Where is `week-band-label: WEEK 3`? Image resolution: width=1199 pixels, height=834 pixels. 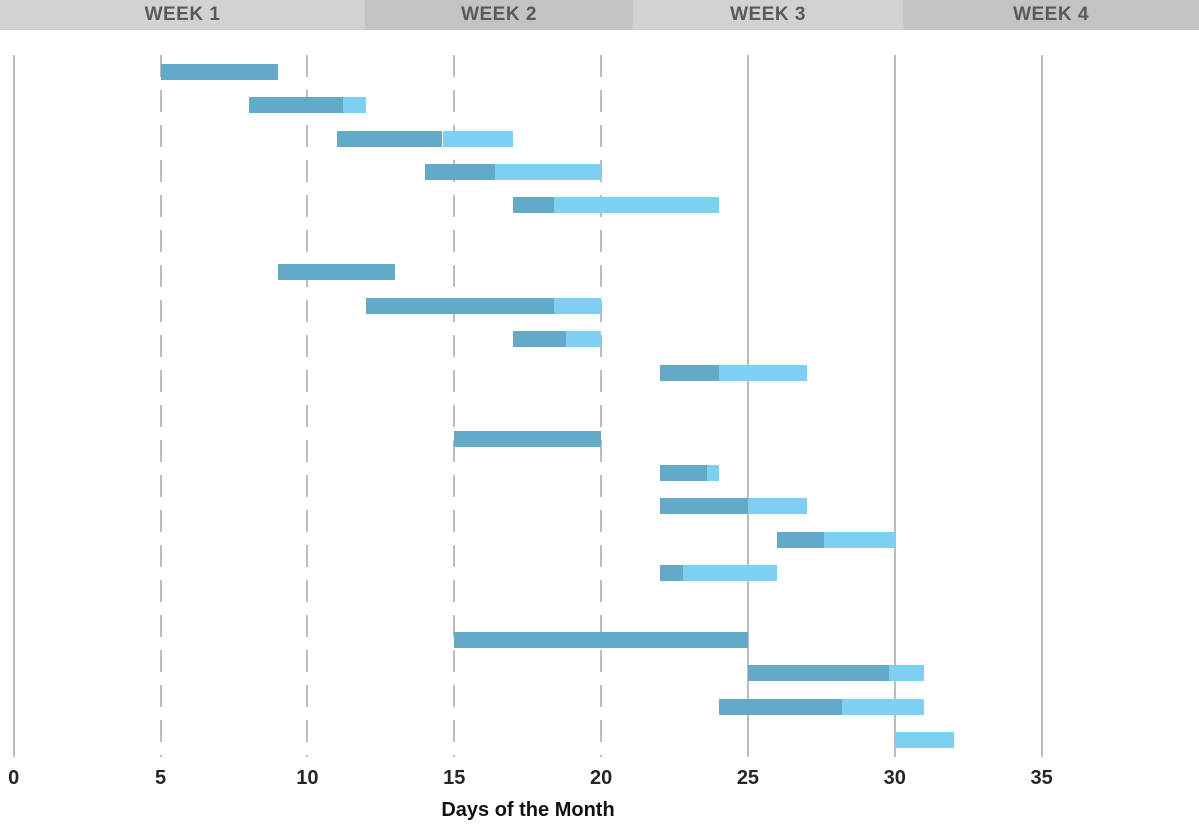 week-band-label: WEEK 3 is located at coordinates (768, 14).